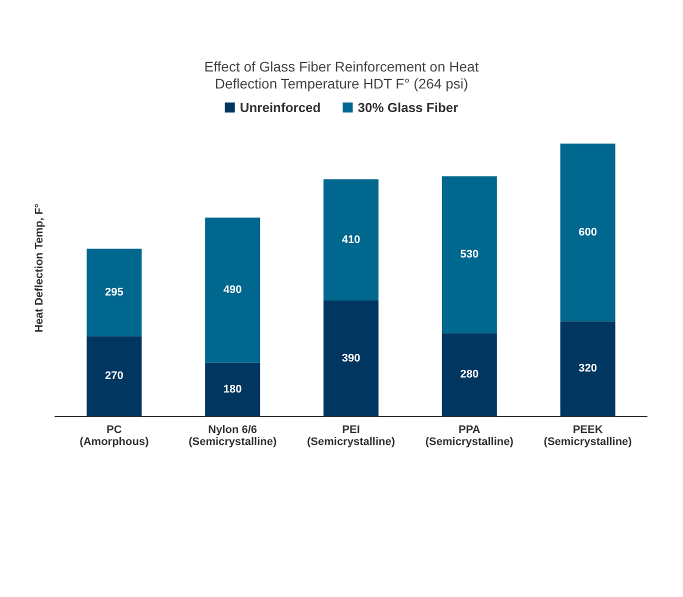 This screenshot has width=683, height=597. What do you see at coordinates (341, 75) in the screenshot?
I see `chart-title: Effect of Glass Fiber Reinforcement on Heat Deflection Temperature HDT F° (264 psi)` at bounding box center [341, 75].